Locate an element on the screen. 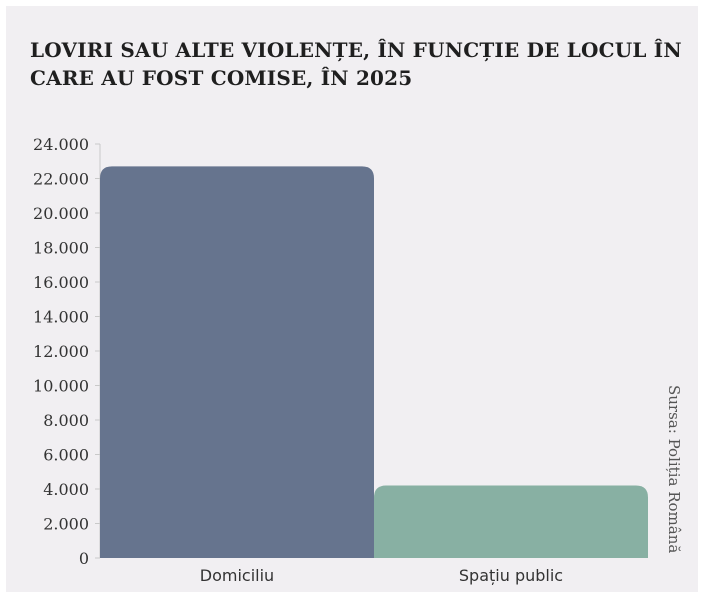 Image resolution: width=704 pixels, height=600 pixels. source-note: Sursa: Poliția Română is located at coordinates (674, 469).